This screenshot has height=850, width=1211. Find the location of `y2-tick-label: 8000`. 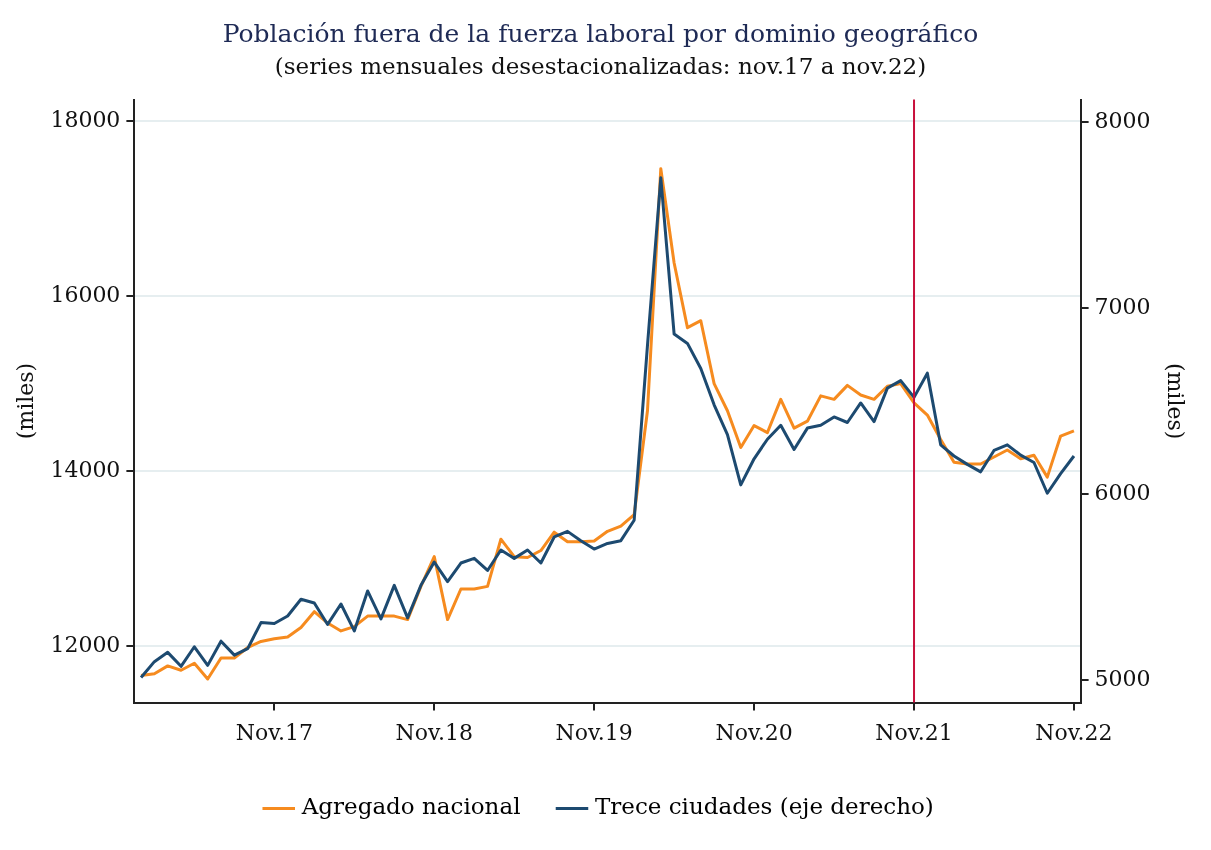

y2-tick-label: 8000 is located at coordinates (1122, 120).